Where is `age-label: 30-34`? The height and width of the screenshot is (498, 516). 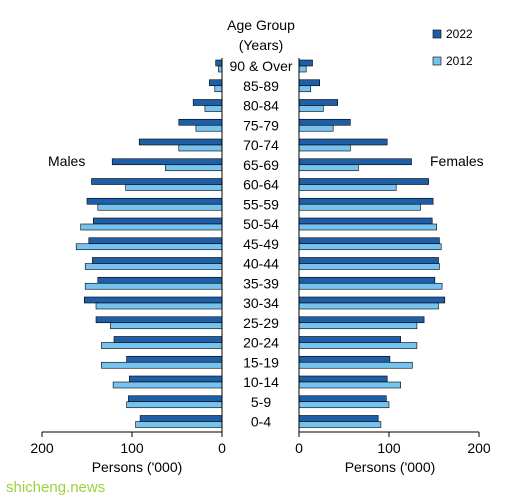 age-label: 30-34 is located at coordinates (261, 303).